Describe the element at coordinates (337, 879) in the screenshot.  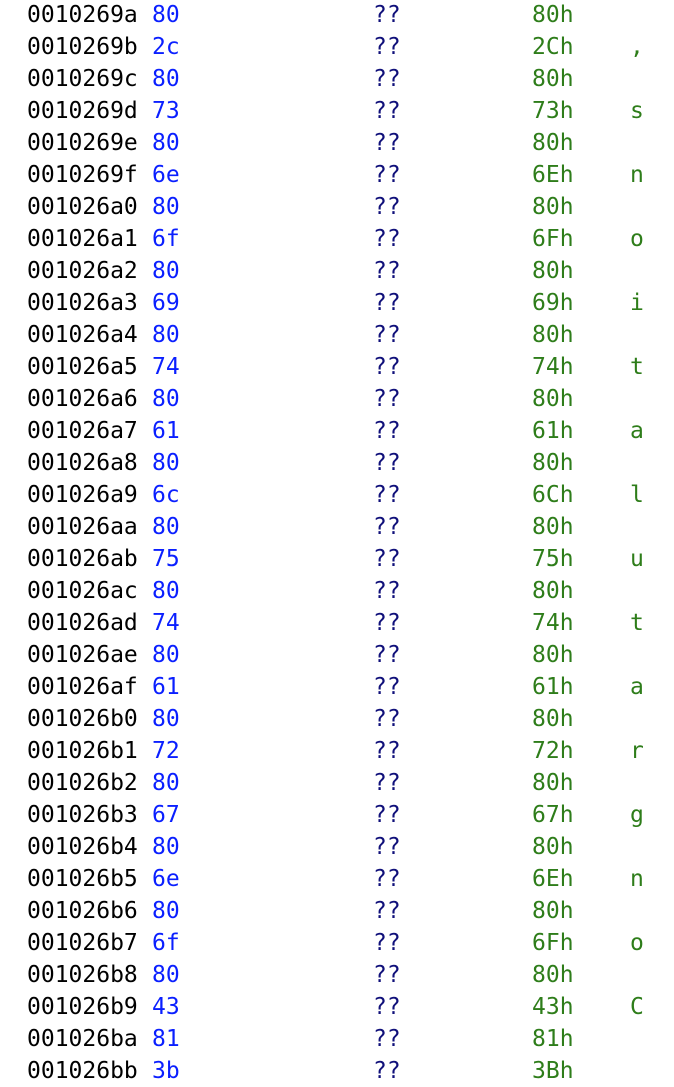
I see `listing-row: 001026b5 6e?? 6Eh n` at that location.